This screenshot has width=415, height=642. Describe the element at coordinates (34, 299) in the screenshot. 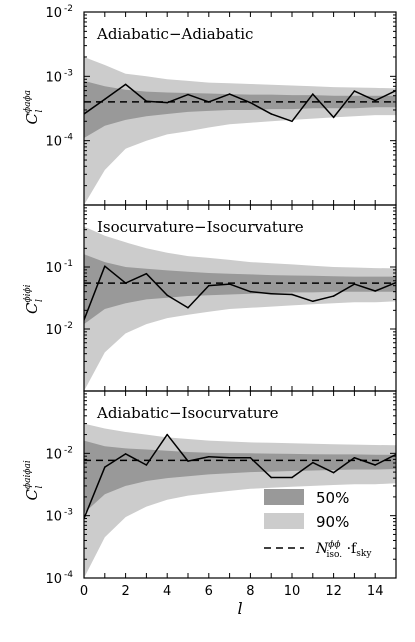

I see `y-axis-label: Cϕiϕi l` at that location.